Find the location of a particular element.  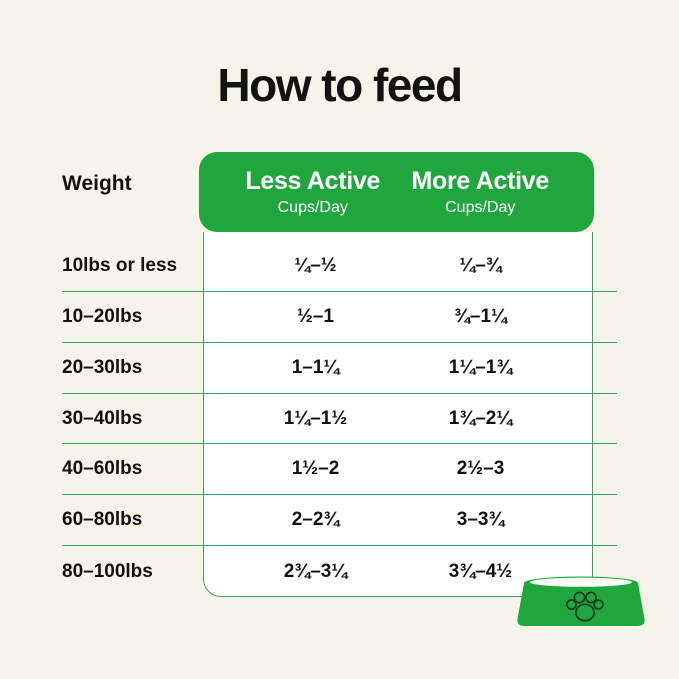

table-row: 30–40lbs 1¼–1½ 1¾–2¼ is located at coordinates (339, 419).